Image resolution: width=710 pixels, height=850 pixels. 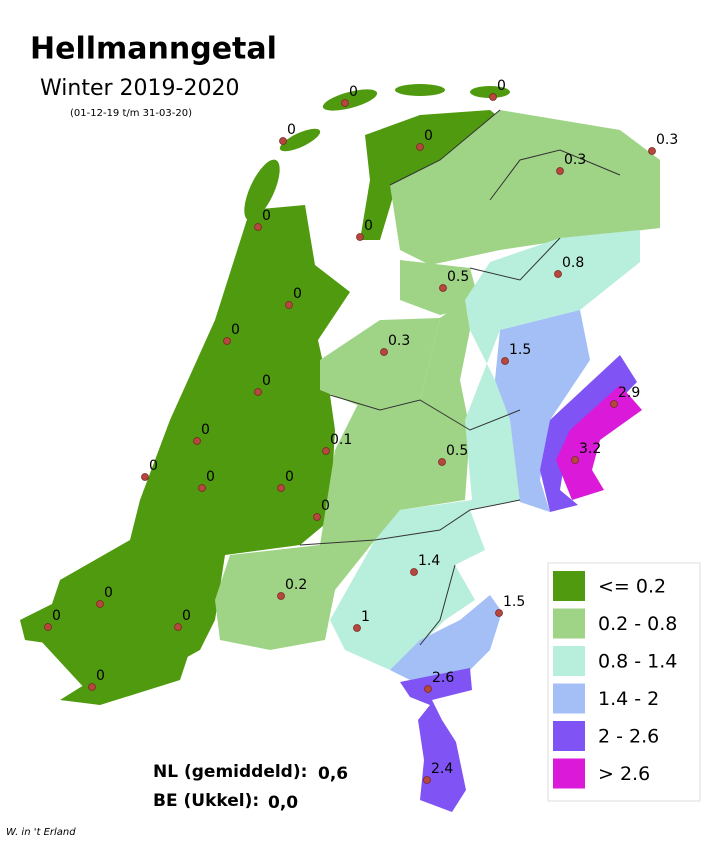 I want to click on station-value: 2.4, so click(x=442, y=769).